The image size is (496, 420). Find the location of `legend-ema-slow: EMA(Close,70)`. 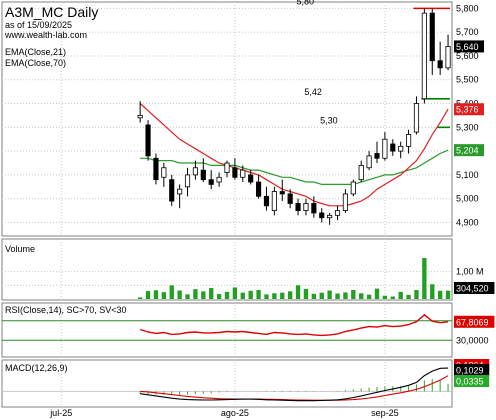

legend-ema-slow: EMA(Close,70) is located at coordinates (35, 63).